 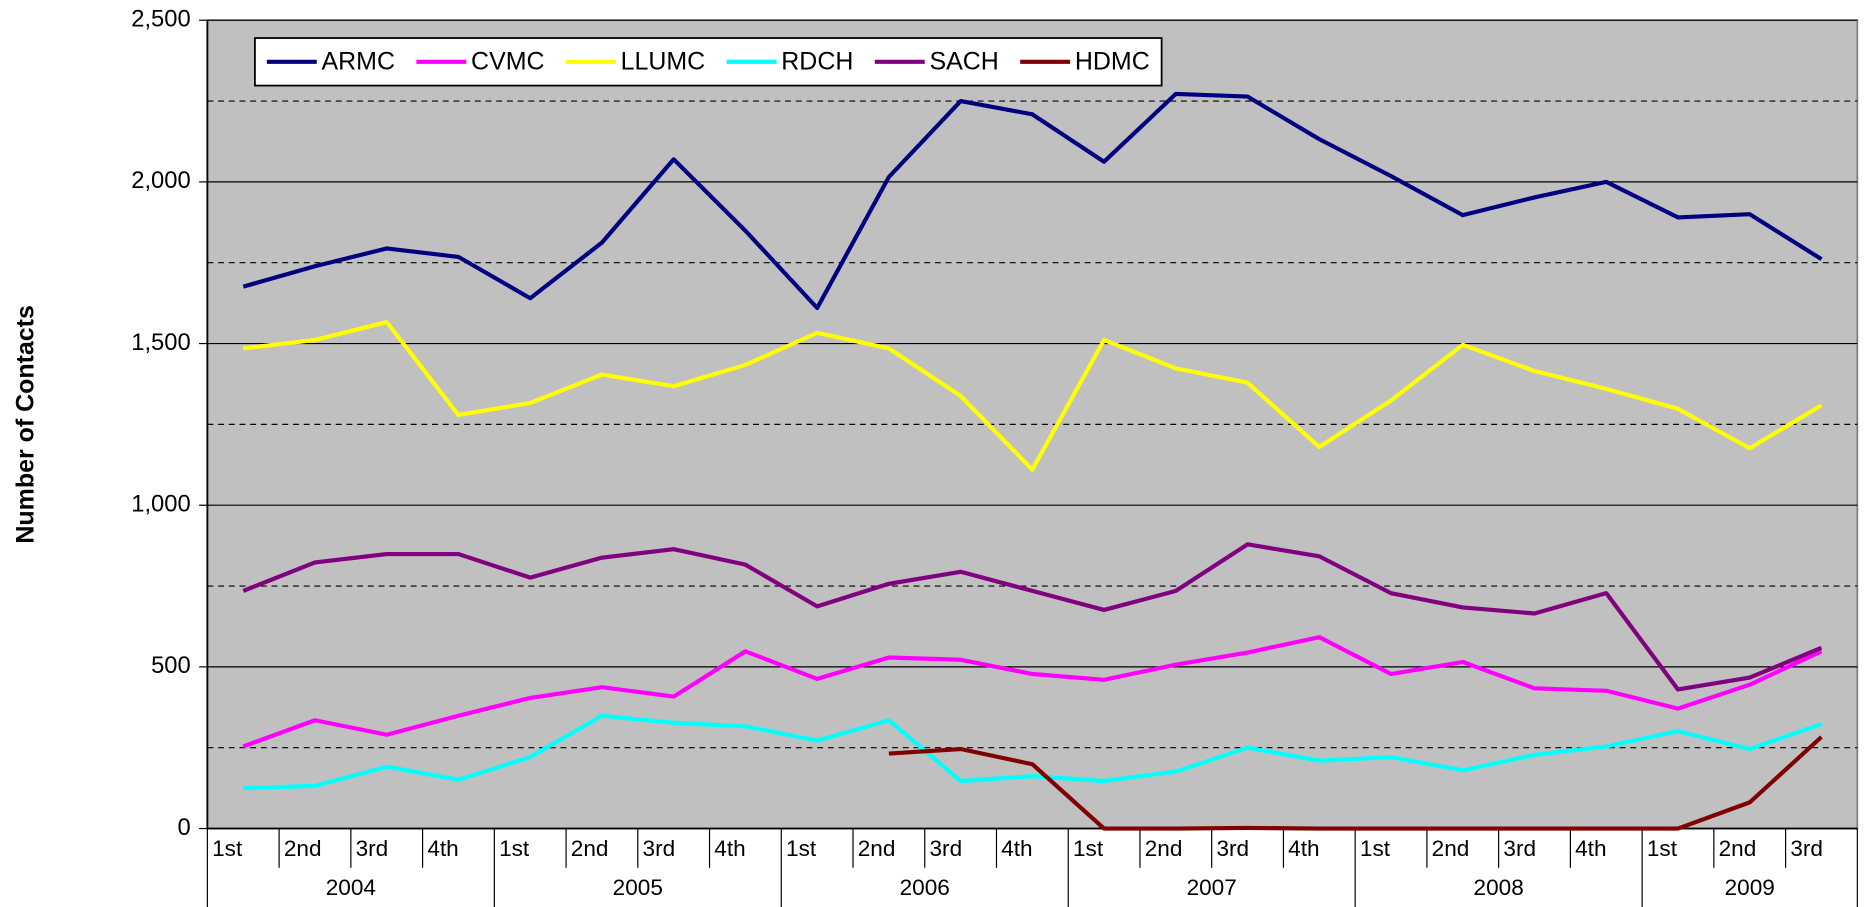 What do you see at coordinates (507, 62) in the screenshot?
I see `legend-label: CVMC` at bounding box center [507, 62].